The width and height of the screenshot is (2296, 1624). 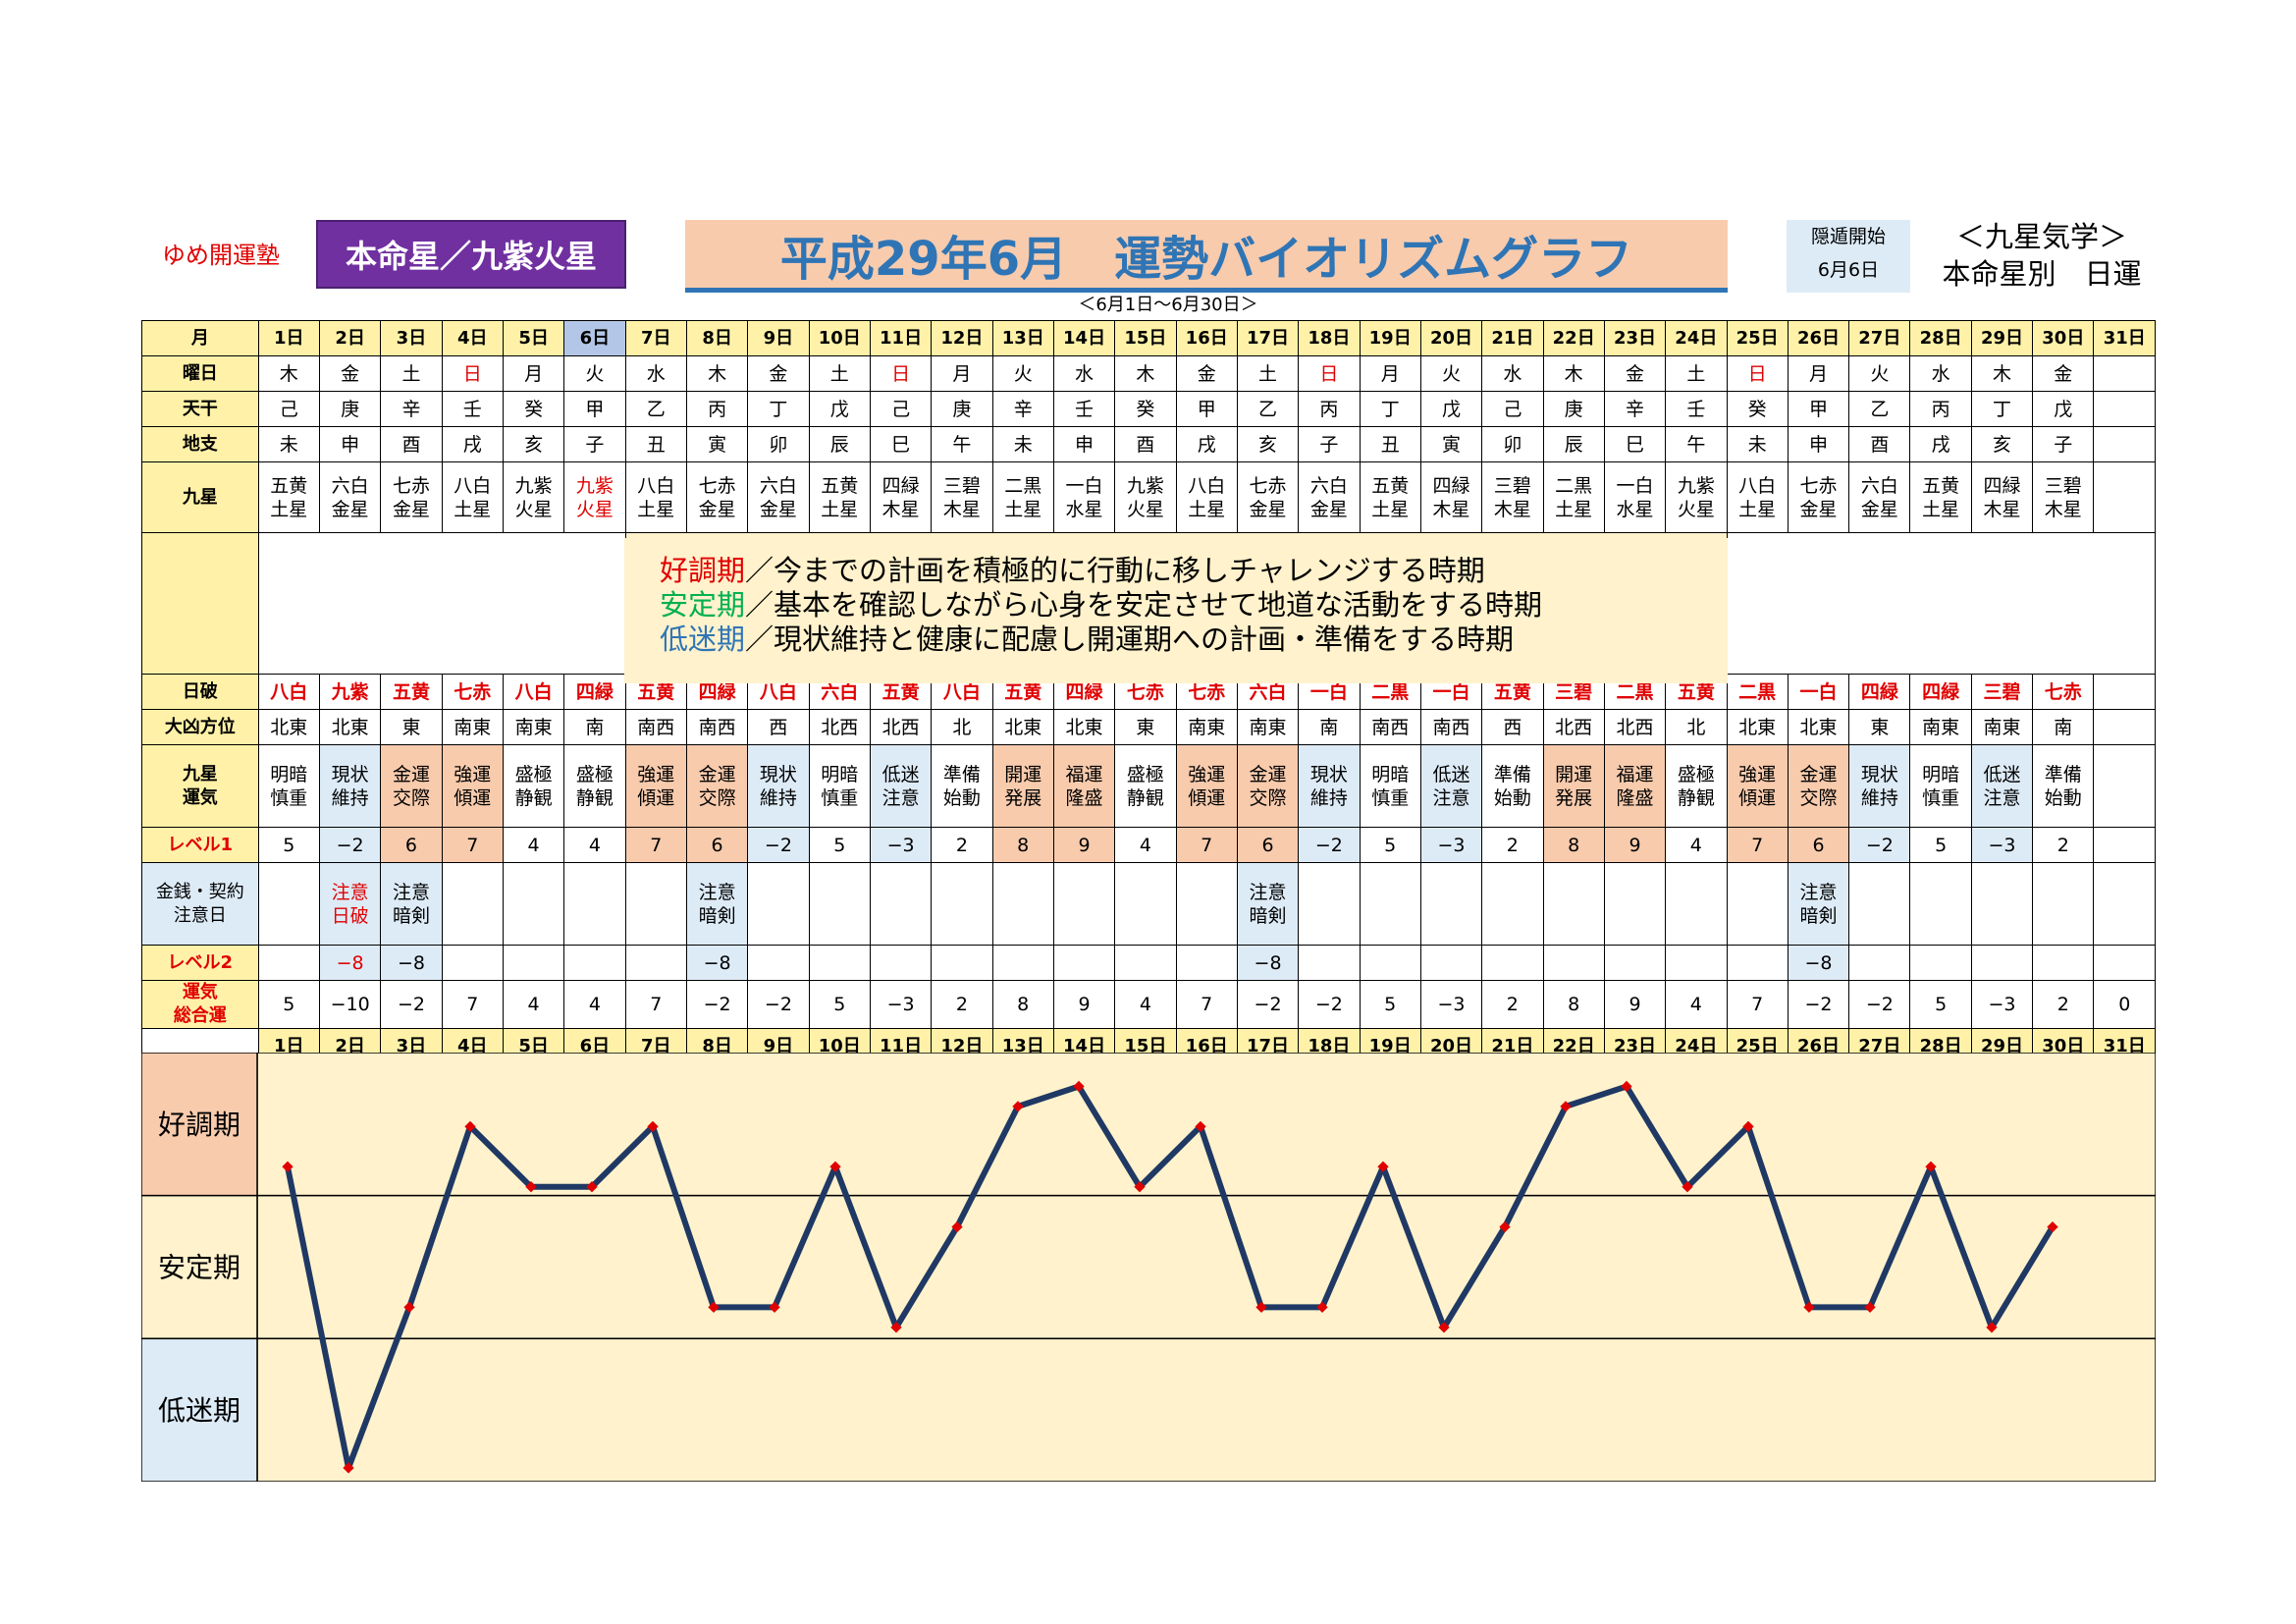 What do you see at coordinates (200, 497) in the screenshot?
I see `row-label-kyusei: 九星` at bounding box center [200, 497].